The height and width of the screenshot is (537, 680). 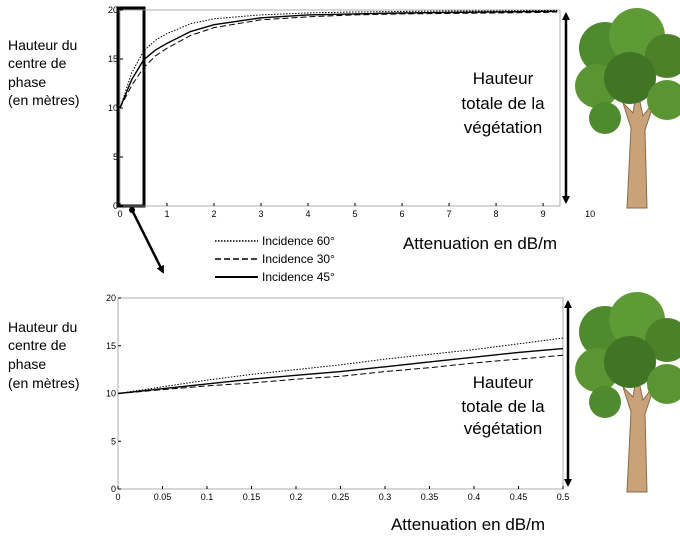 What do you see at coordinates (298, 259) in the screenshot?
I see `legend-label: Incidence 30°` at bounding box center [298, 259].